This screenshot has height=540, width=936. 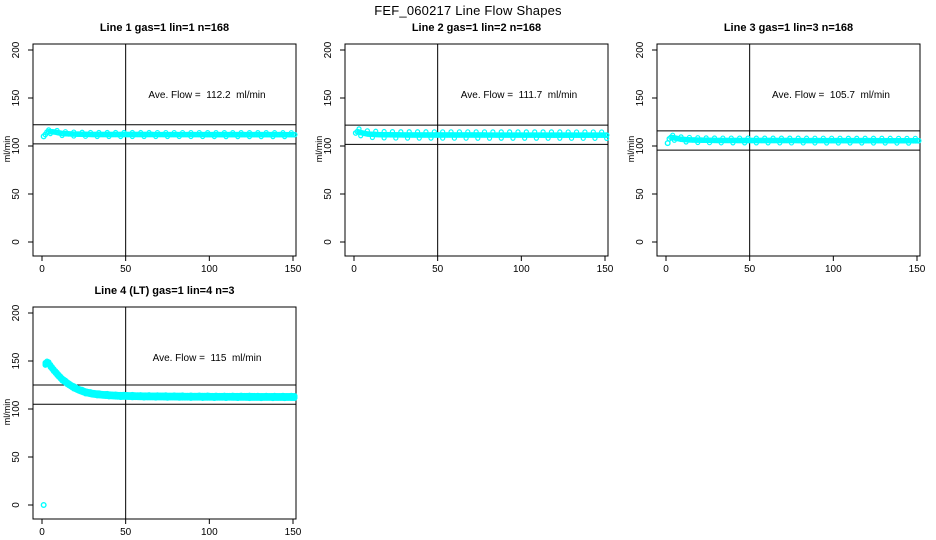 What do you see at coordinates (207, 358) in the screenshot?
I see `avg-flow-annotation: Ave. Flow = 115 ml/min` at bounding box center [207, 358].